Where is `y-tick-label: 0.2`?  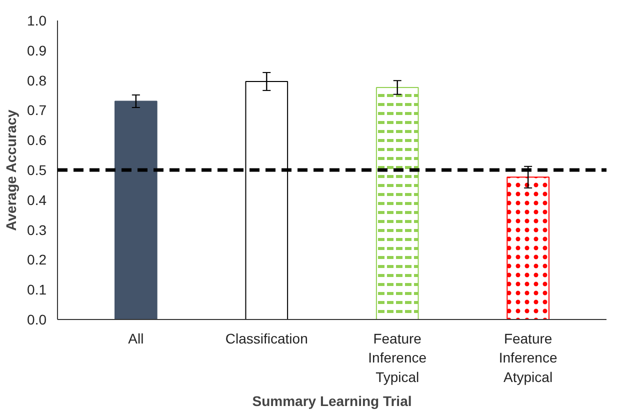 y-tick-label: 0.2 is located at coordinates (37, 260).